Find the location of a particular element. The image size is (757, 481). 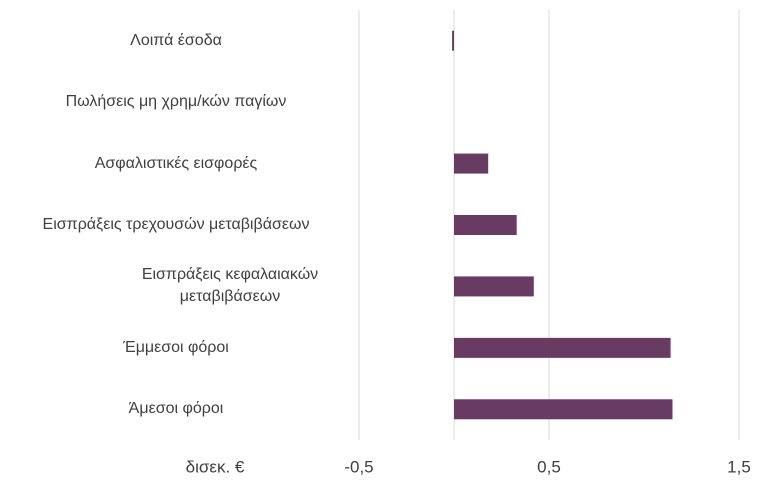

category-label: Ασφαλιστικές εισφορές is located at coordinates (176, 163).